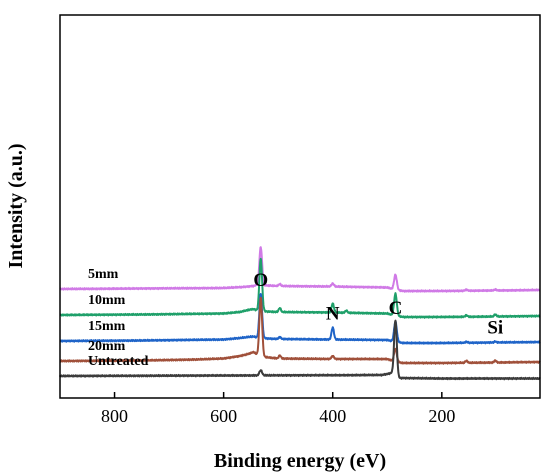  What do you see at coordinates (118, 361) in the screenshot?
I see `series-label-untreated: Untreated` at bounding box center [118, 361].